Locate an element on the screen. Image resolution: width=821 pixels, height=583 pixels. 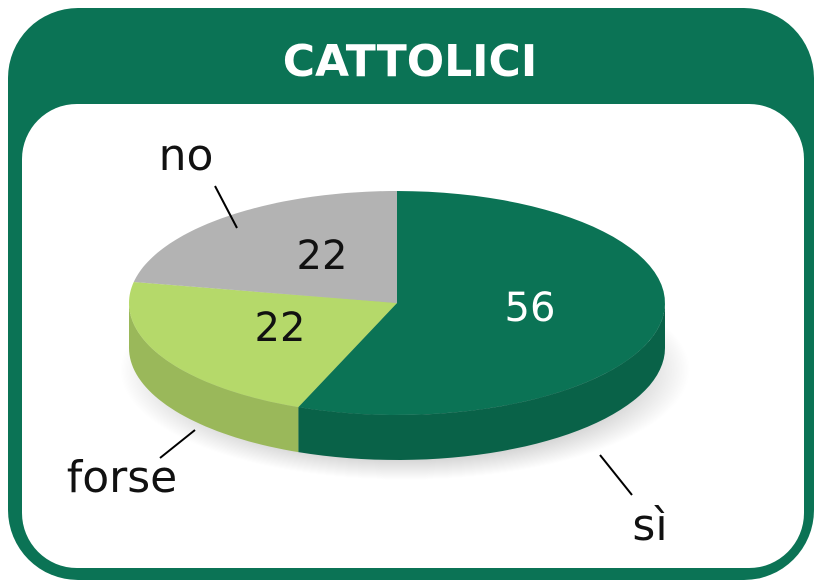
chart-title: CATTOLICI is located at coordinates (410, 61).